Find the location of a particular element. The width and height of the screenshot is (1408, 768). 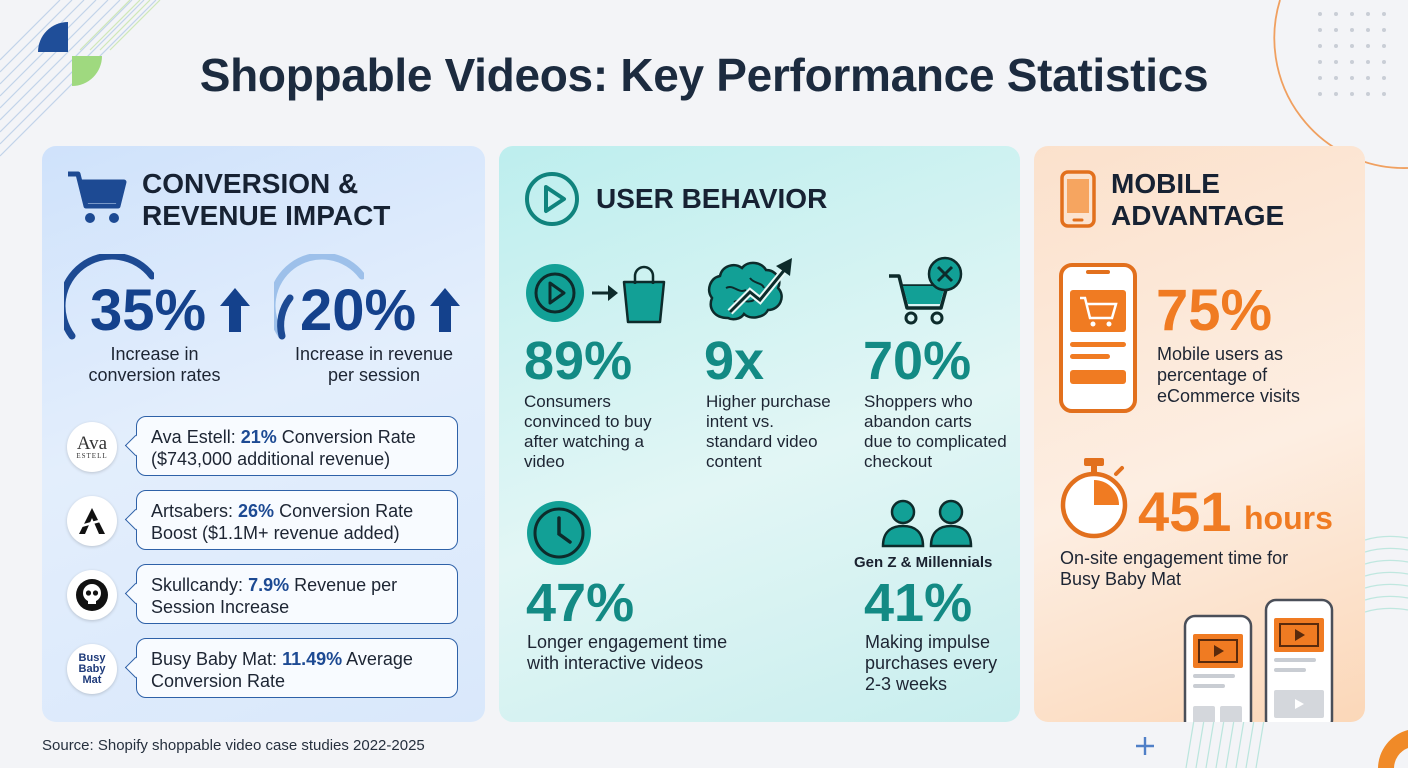

stat-70-value: 70% is located at coordinates (917, 361).